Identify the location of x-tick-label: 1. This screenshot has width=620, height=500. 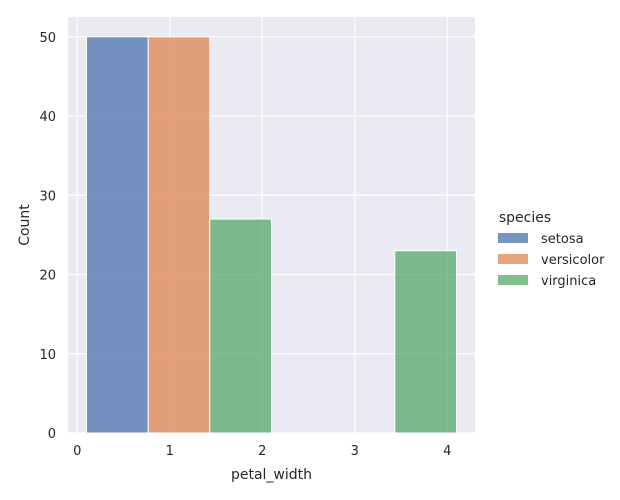
(170, 451).